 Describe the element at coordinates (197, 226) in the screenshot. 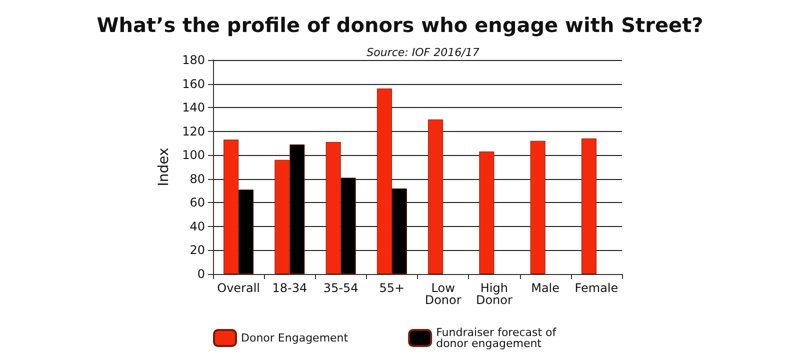

I see `y-tick-label: 40` at that location.